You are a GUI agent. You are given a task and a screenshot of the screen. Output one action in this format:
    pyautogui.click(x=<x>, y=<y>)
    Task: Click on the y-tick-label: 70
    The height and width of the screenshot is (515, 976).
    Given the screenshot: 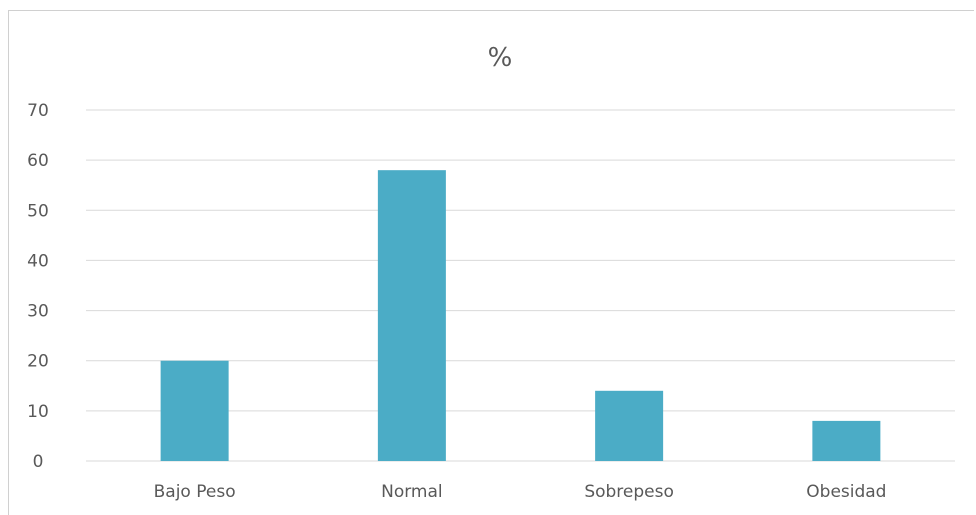 What is the action you would take?
    pyautogui.click(x=38, y=111)
    